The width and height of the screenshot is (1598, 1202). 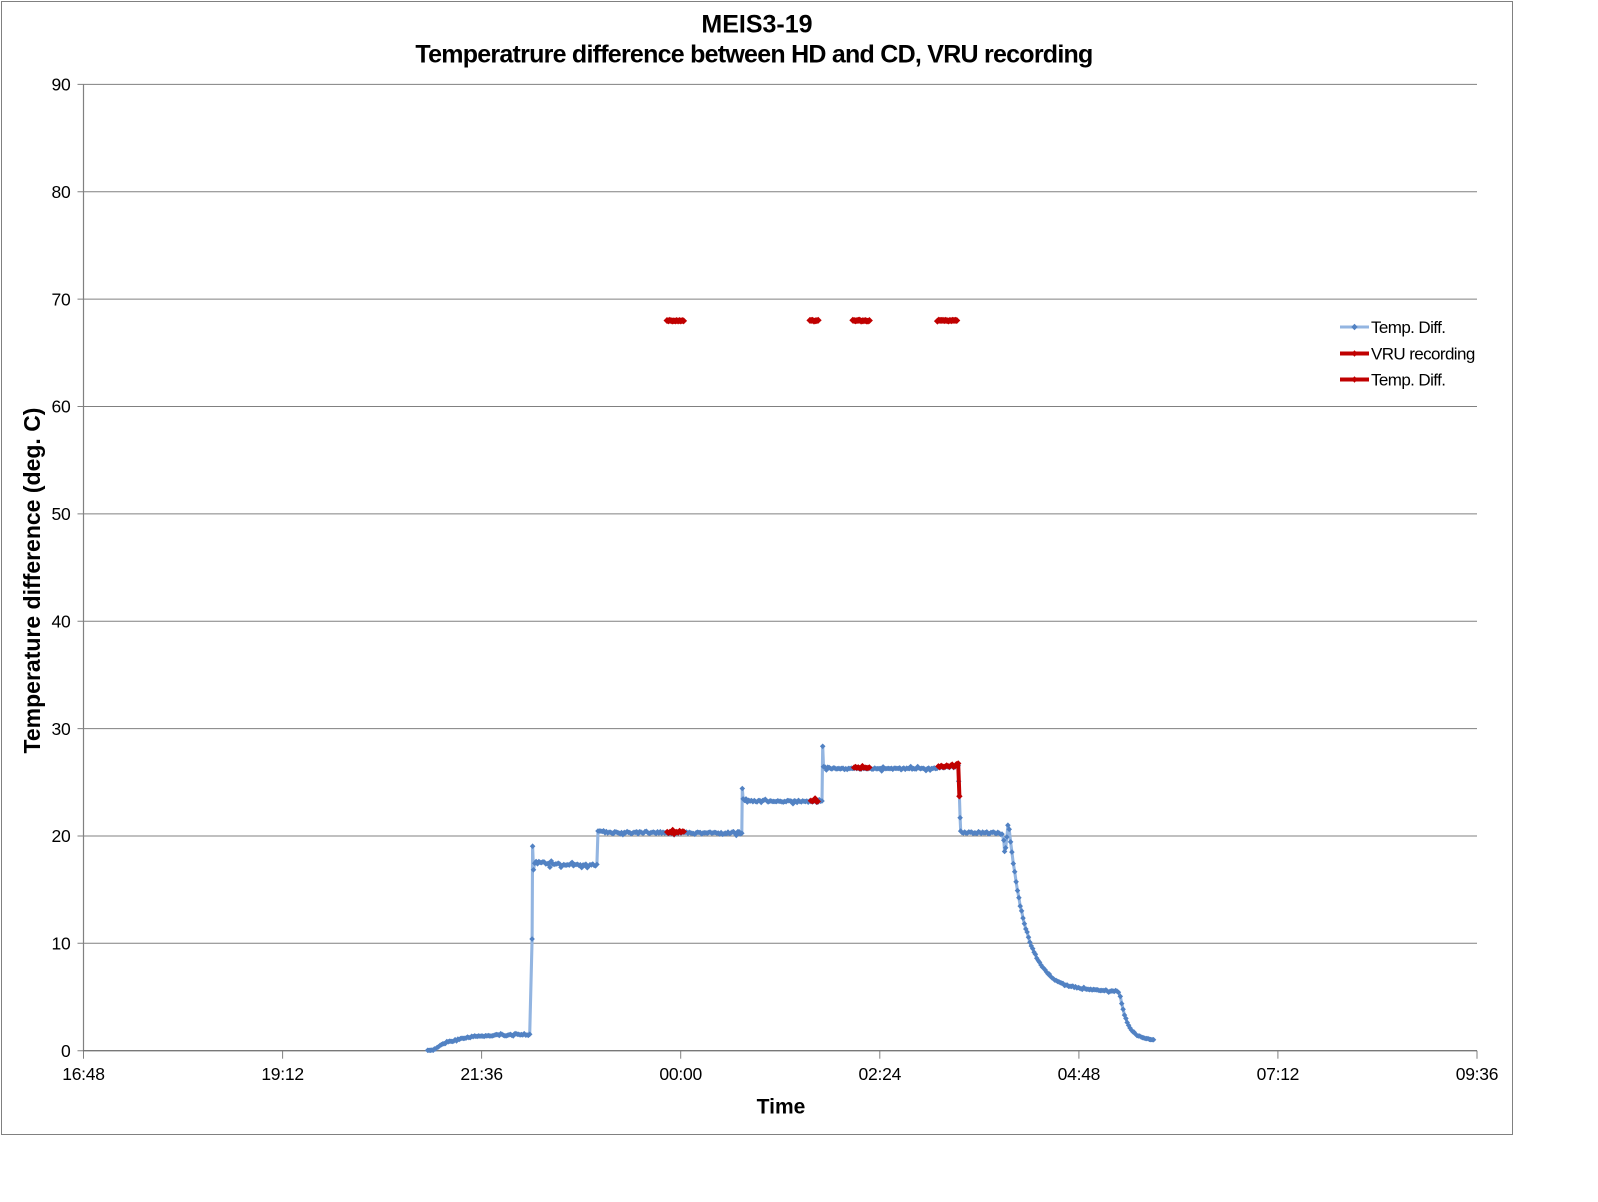 I want to click on svg-text: 50, so click(x=61, y=514).